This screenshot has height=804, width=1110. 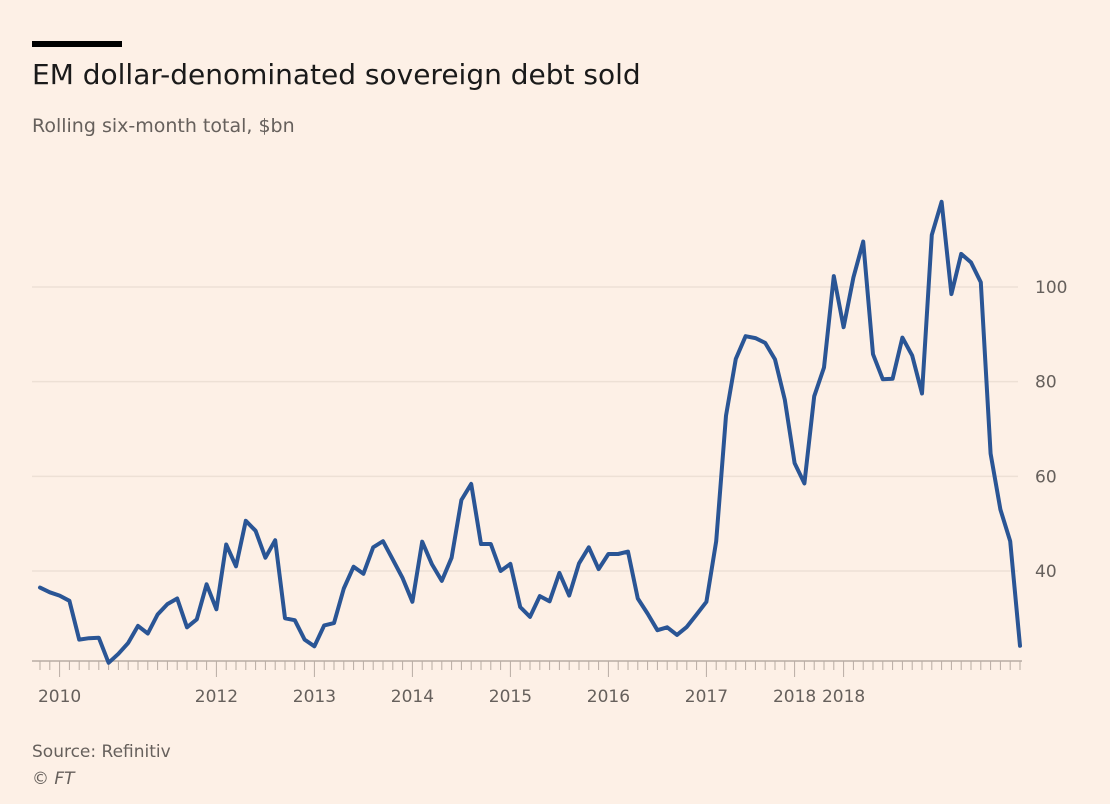 What do you see at coordinates (53, 779) in the screenshot?
I see `credit-note: © FT` at bounding box center [53, 779].